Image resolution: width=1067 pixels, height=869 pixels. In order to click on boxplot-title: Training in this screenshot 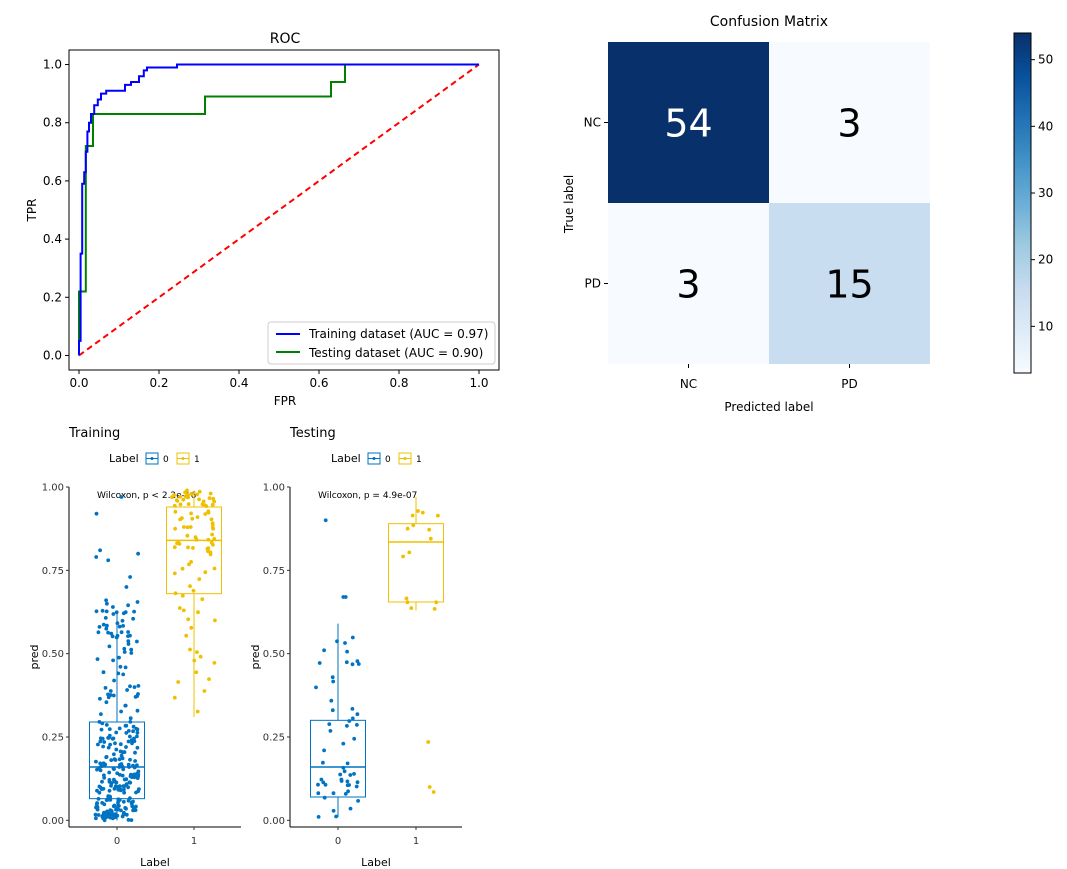, I will do `click(94, 433)`.